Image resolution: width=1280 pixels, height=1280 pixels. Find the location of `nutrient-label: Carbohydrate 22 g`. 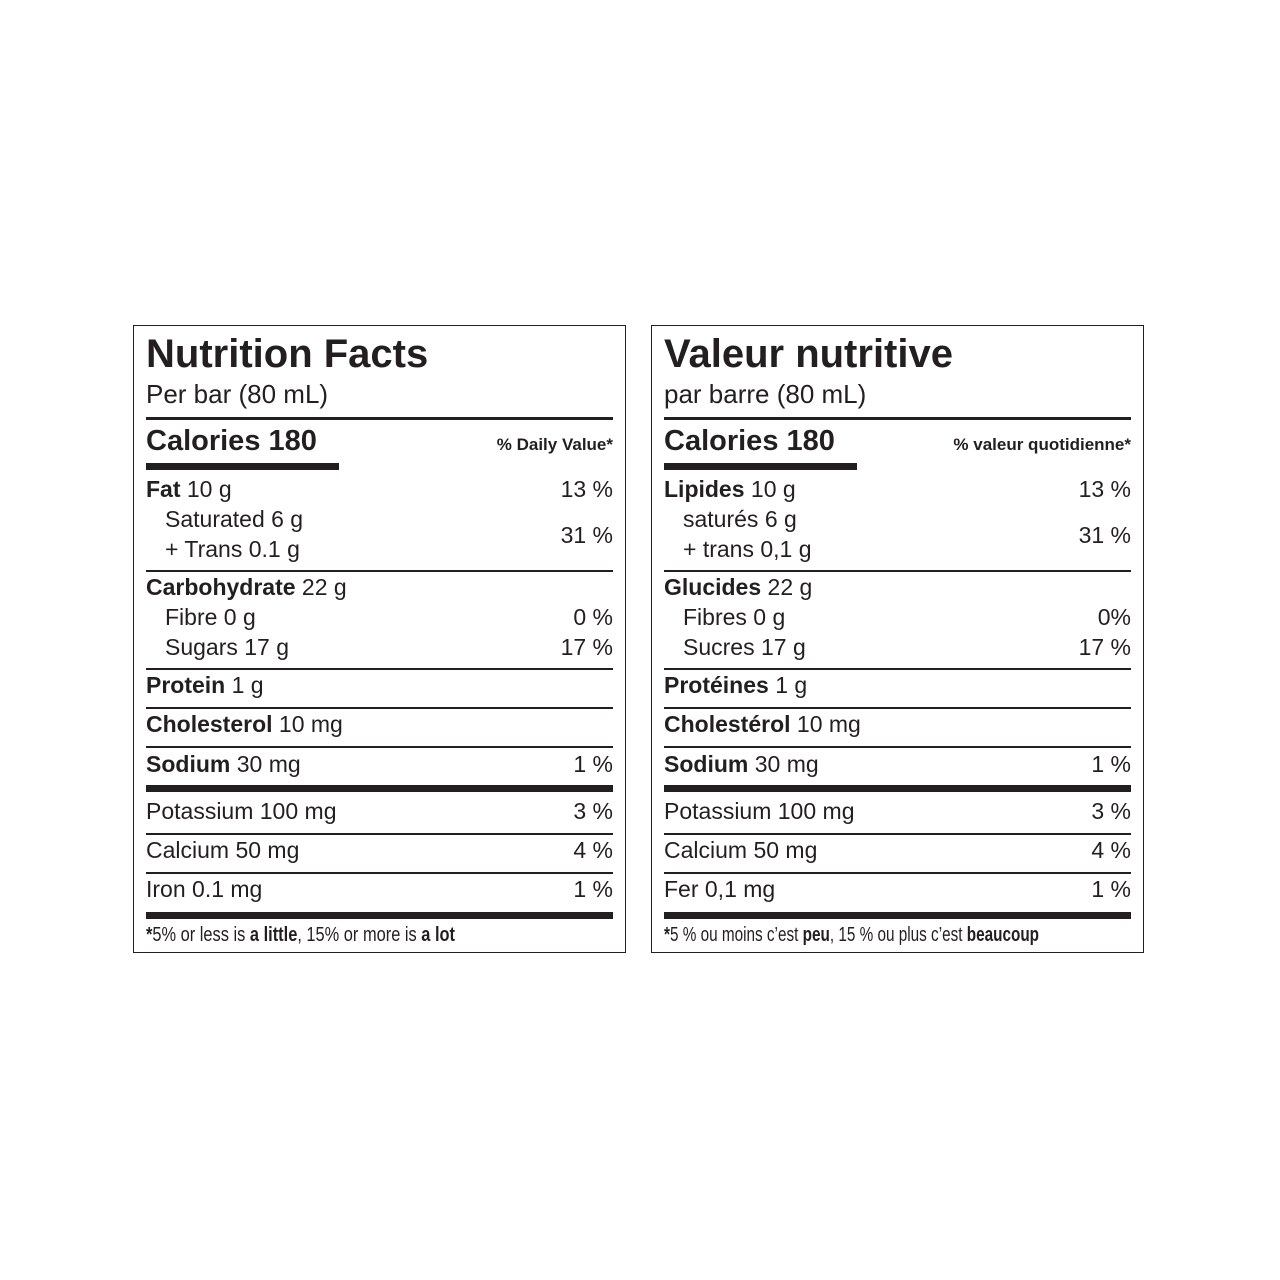

nutrient-label: Carbohydrate 22 g is located at coordinates (246, 587).